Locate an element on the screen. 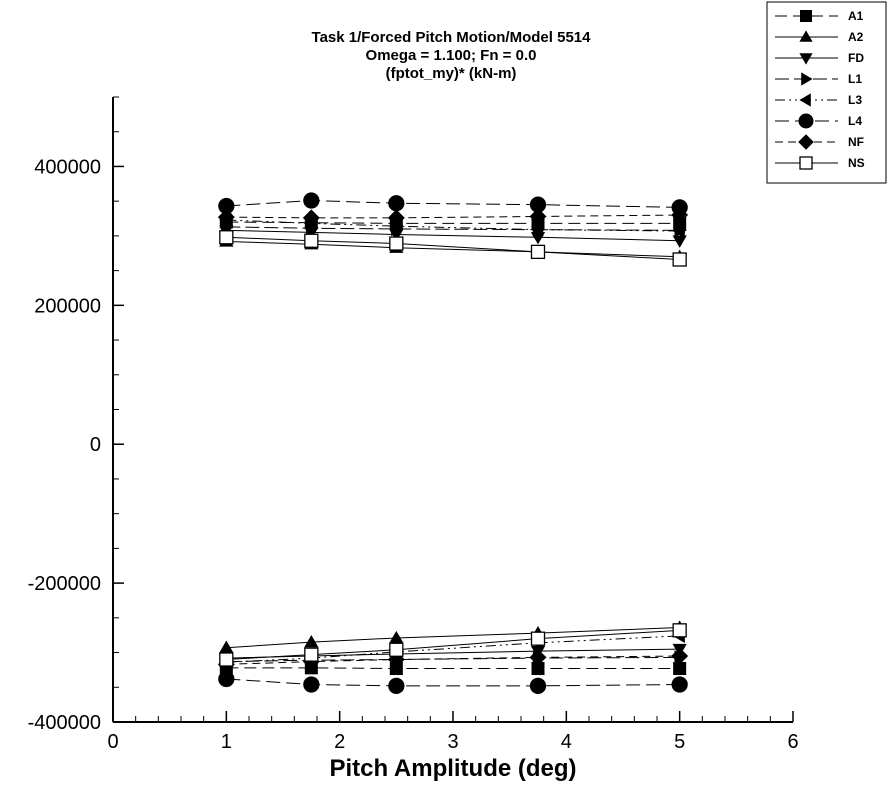  legend-label: NS is located at coordinates (856, 163).